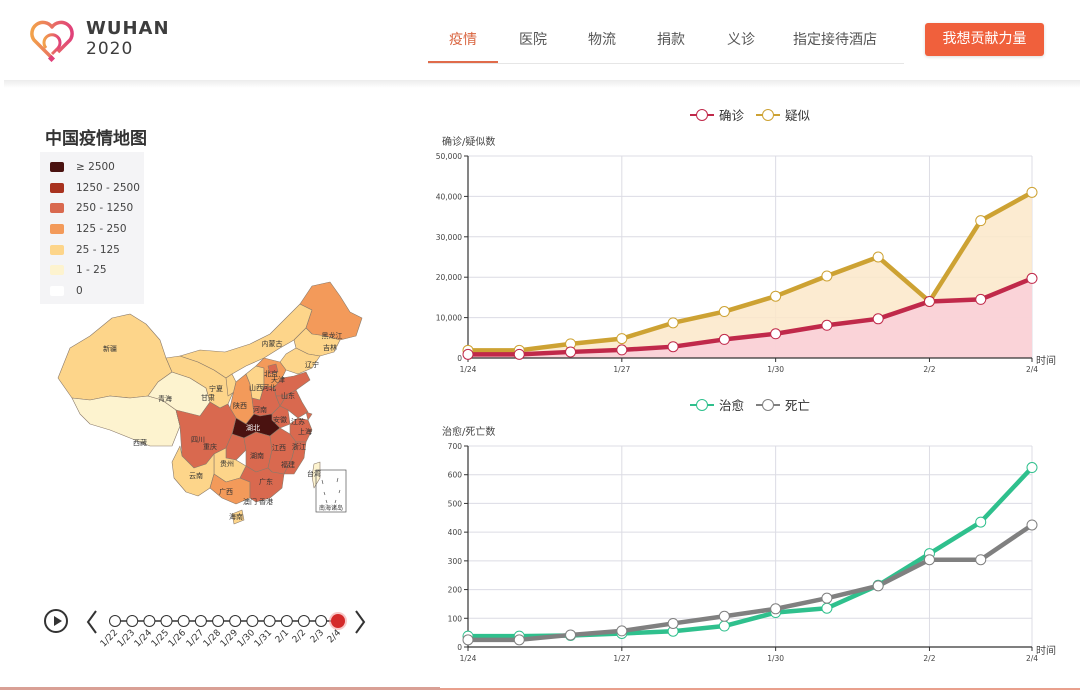  What do you see at coordinates (717, 404) in the screenshot?
I see `legend-cured: 治愈` at bounding box center [717, 404].